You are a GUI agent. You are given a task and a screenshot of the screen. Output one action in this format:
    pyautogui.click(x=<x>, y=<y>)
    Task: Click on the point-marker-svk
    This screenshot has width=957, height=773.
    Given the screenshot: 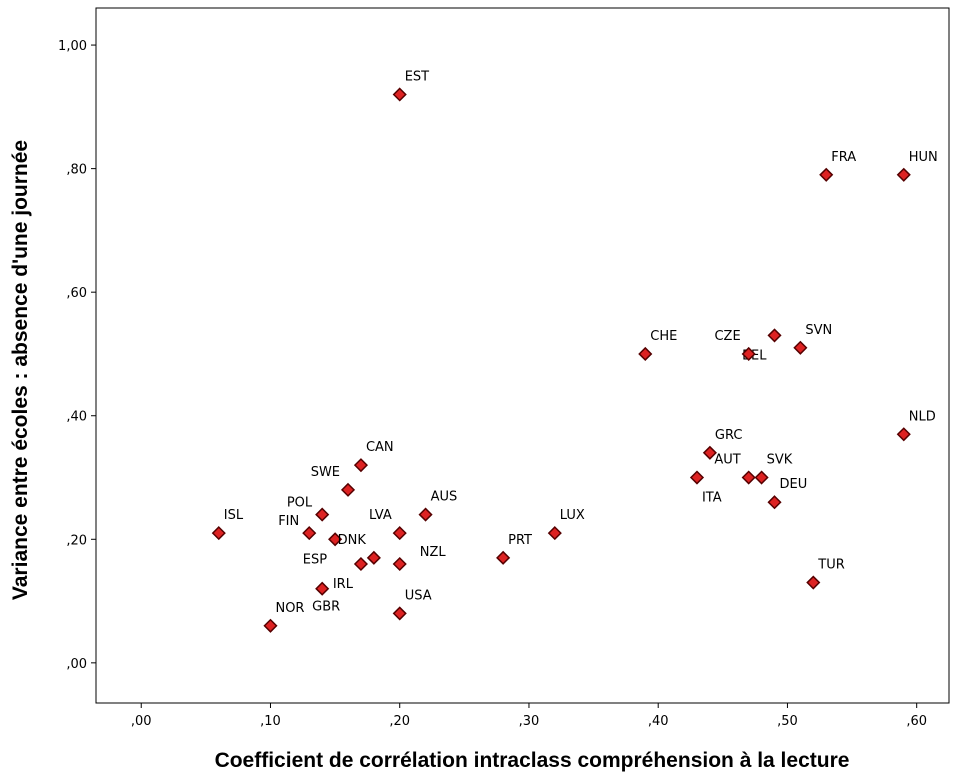 What is the action you would take?
    pyautogui.click(x=761, y=477)
    